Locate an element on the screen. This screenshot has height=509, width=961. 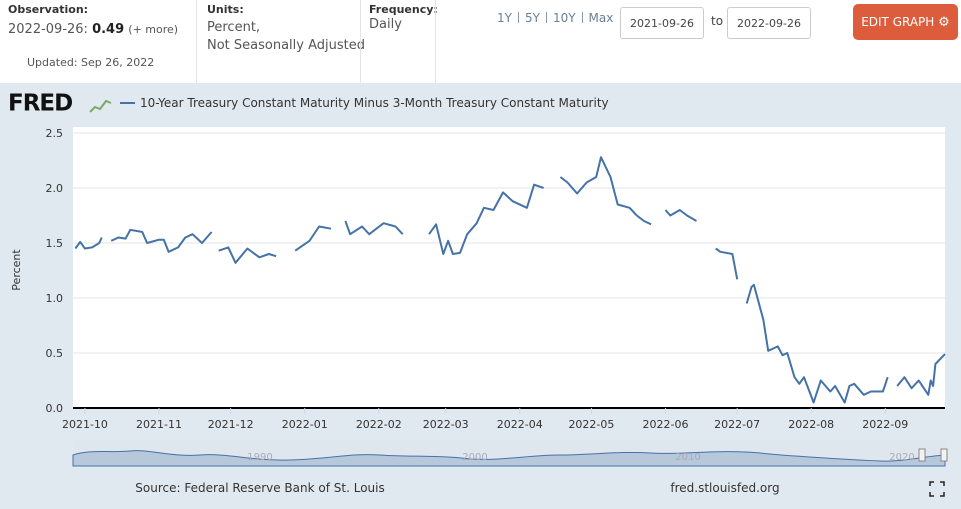
updated: Updated: Sep 26, 2022 is located at coordinates (91, 62).